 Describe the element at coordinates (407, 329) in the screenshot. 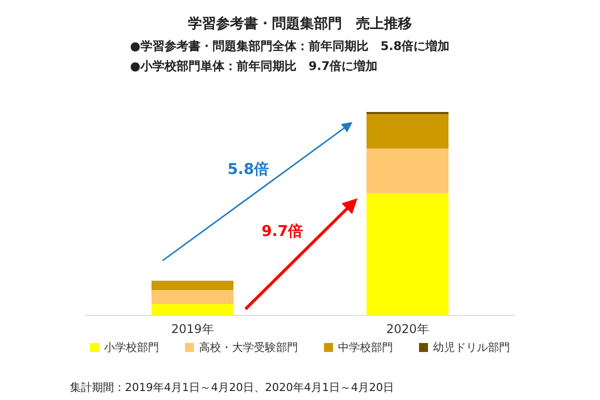

I see `x-tick-label: 2020年` at that location.